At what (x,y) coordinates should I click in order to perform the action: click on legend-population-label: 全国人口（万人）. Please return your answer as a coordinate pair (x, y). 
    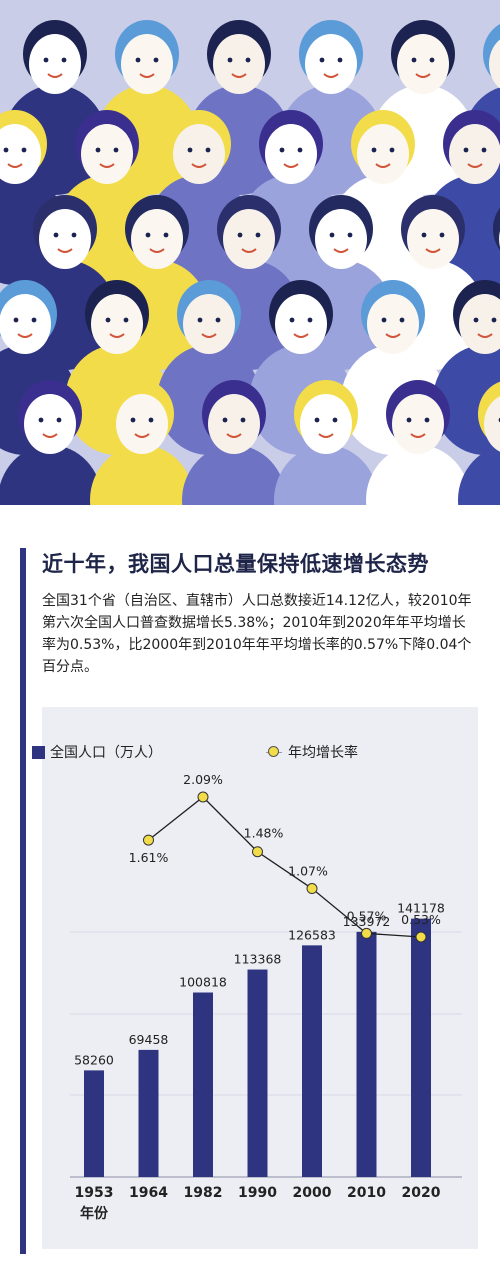
    Looking at the image, I should click on (106, 753).